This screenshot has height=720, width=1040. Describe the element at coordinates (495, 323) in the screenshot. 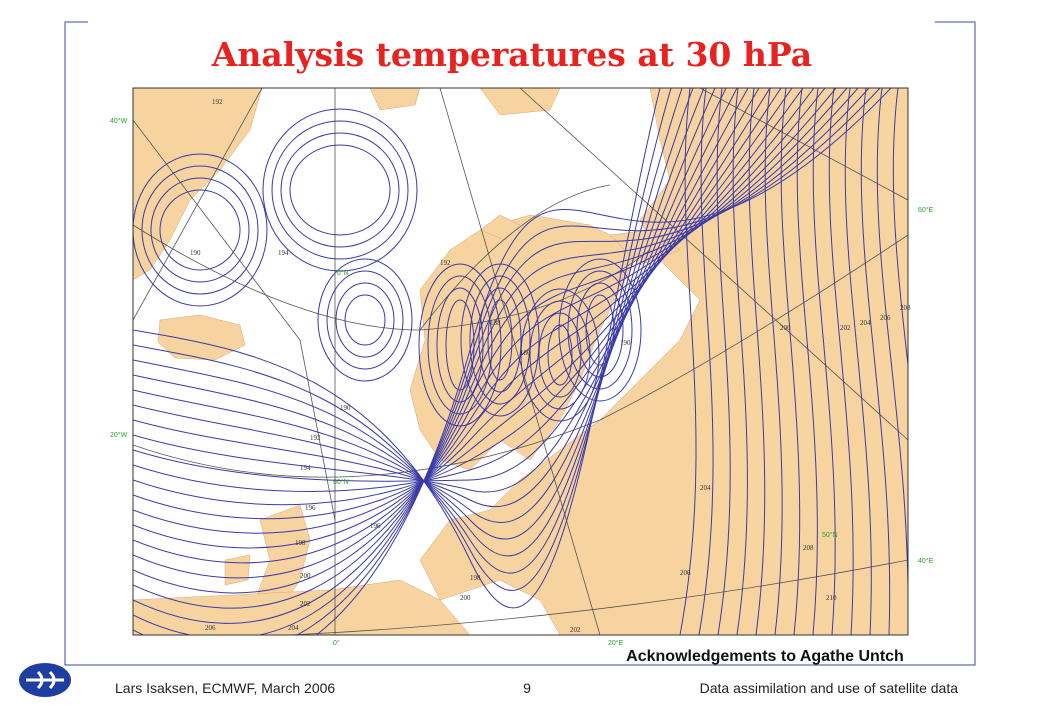

I see `contour-label: 188` at that location.